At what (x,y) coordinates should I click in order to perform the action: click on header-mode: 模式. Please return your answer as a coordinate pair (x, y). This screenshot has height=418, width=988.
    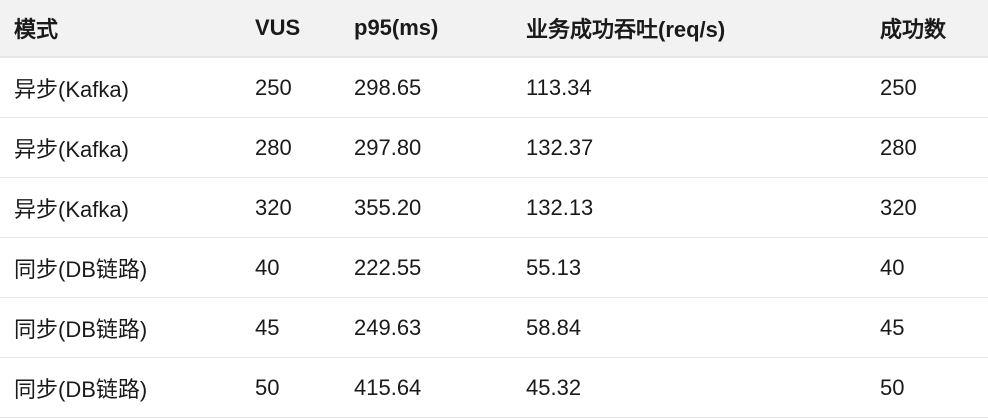
    Looking at the image, I should click on (120, 29).